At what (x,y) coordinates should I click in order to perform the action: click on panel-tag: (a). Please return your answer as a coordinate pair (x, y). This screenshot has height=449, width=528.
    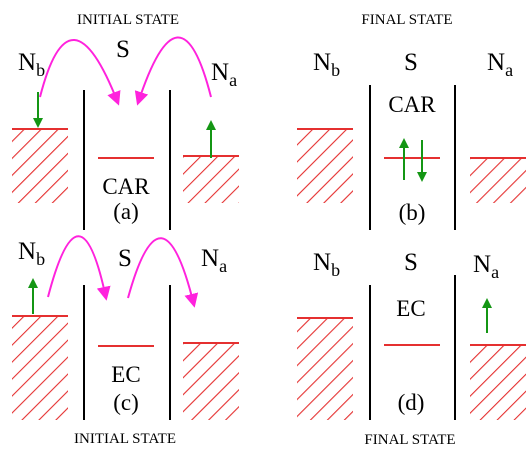
    Looking at the image, I should click on (126, 211).